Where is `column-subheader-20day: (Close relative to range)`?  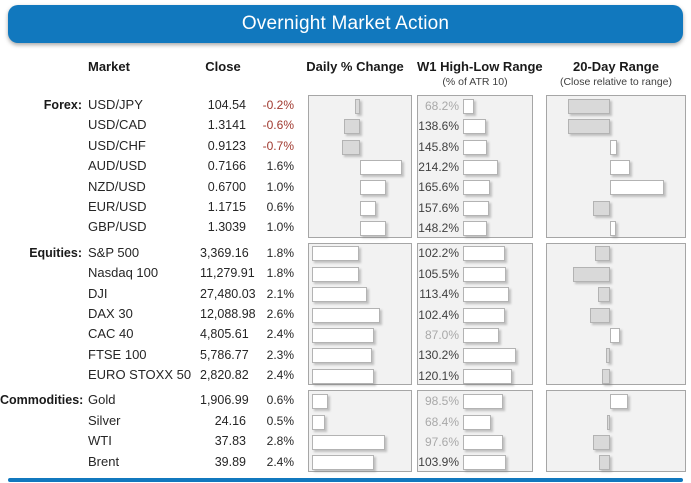
column-subheader-20day: (Close relative to range) is located at coordinates (616, 82).